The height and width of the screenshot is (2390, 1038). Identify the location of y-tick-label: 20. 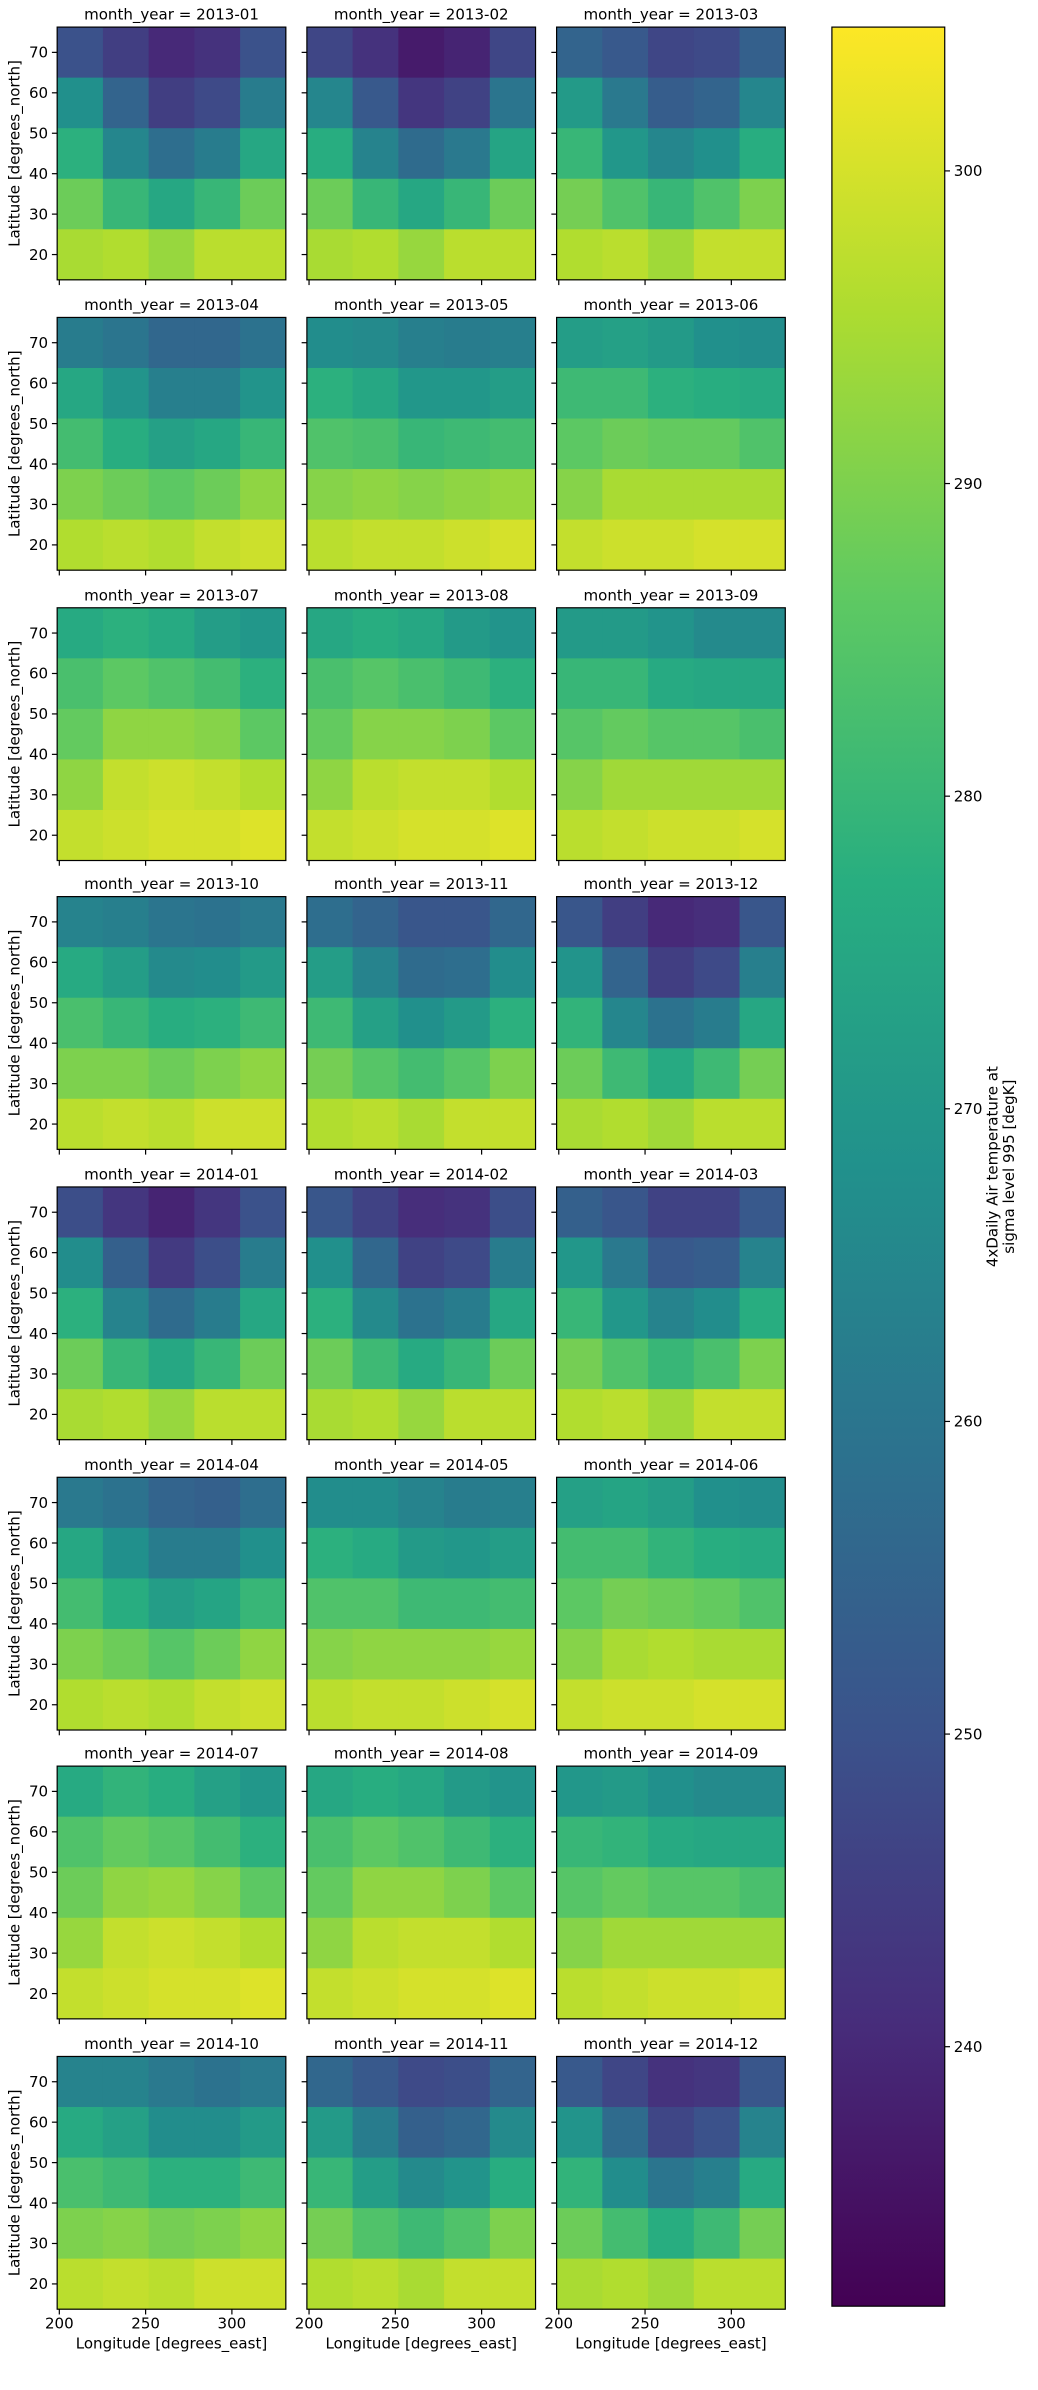
(38, 836).